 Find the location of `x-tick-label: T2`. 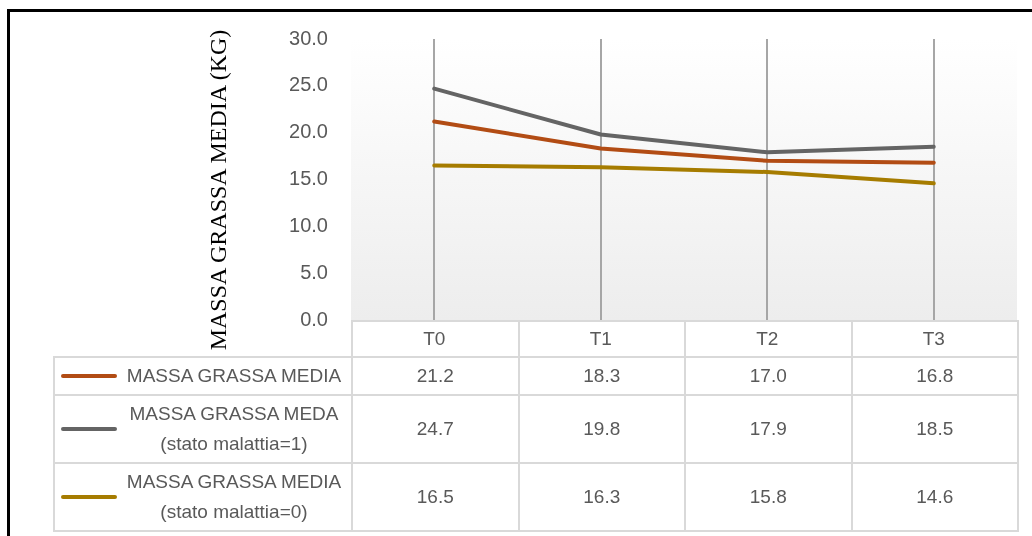

x-tick-label: T2 is located at coordinates (767, 338).